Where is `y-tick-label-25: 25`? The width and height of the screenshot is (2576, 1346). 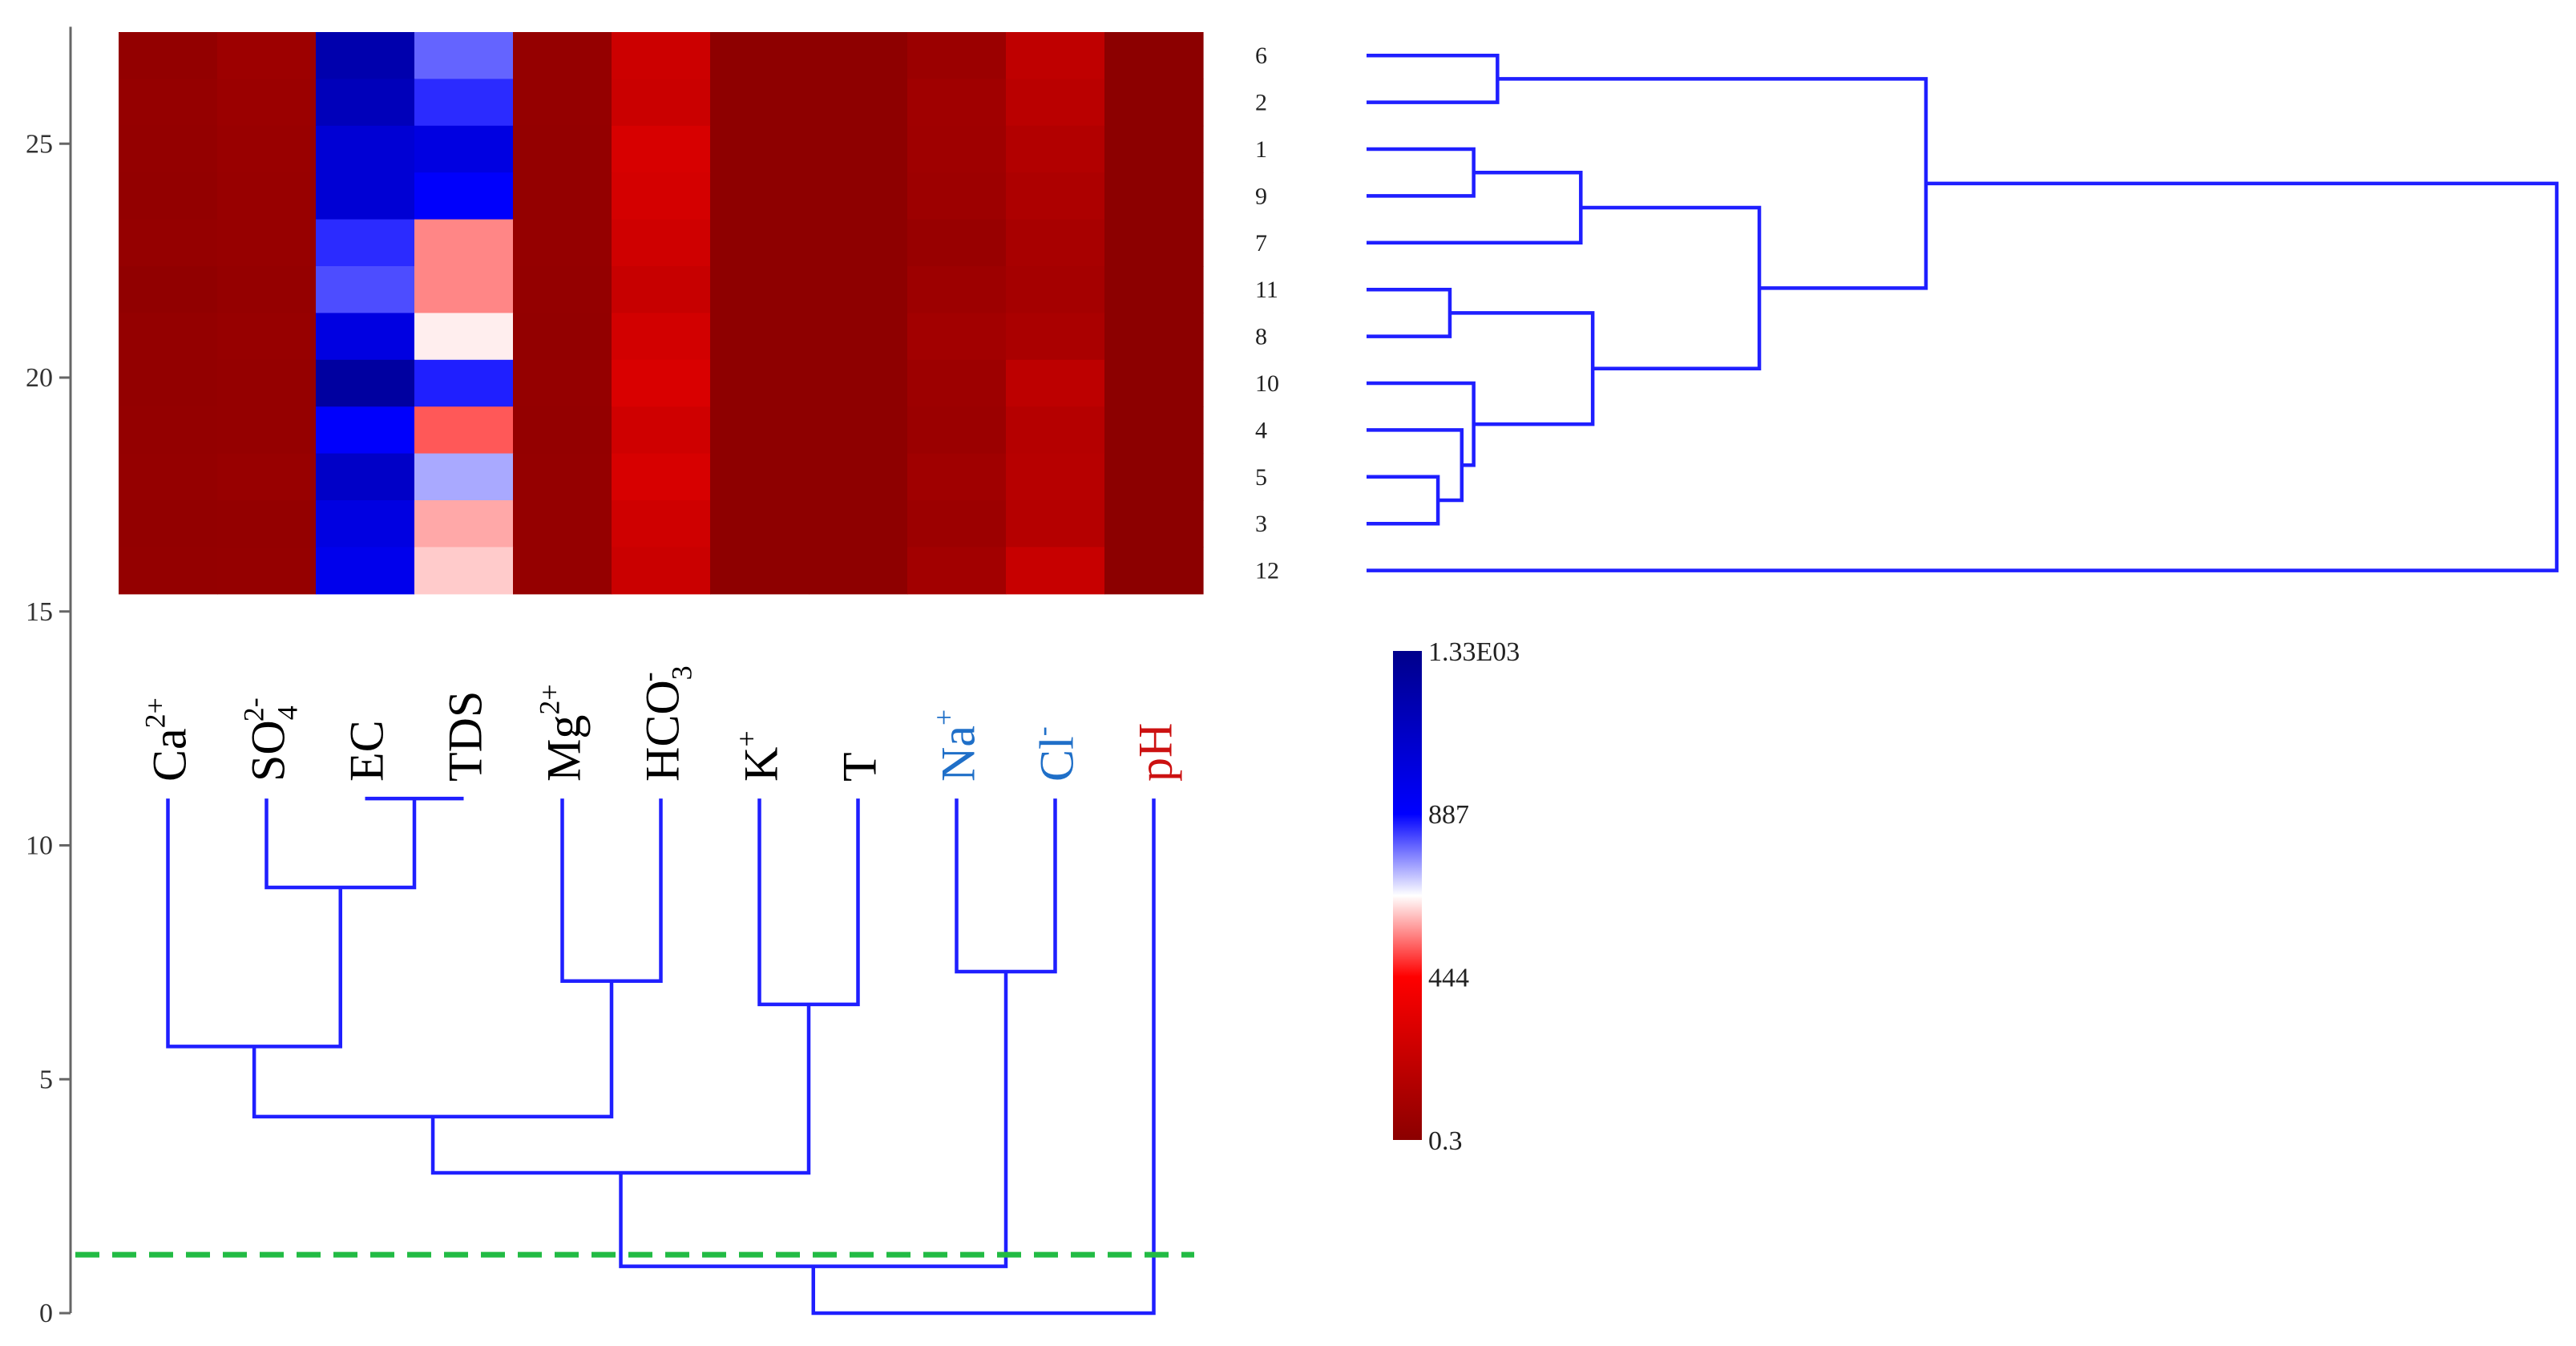
y-tick-label-25: 25 is located at coordinates (40, 144).